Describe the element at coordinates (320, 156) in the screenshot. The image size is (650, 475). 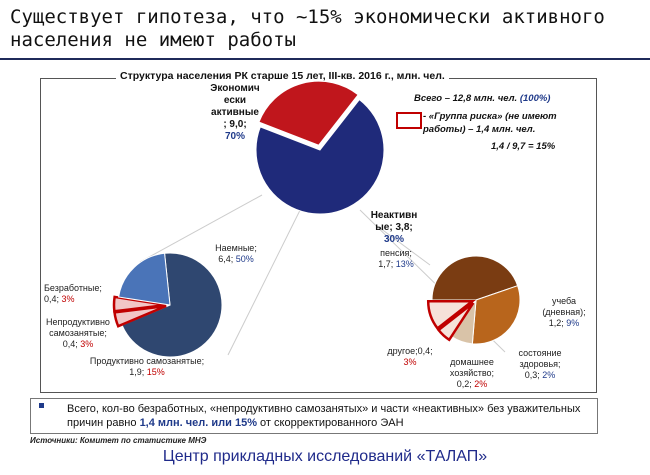
I see `pie-slice-экономически-активные` at that location.